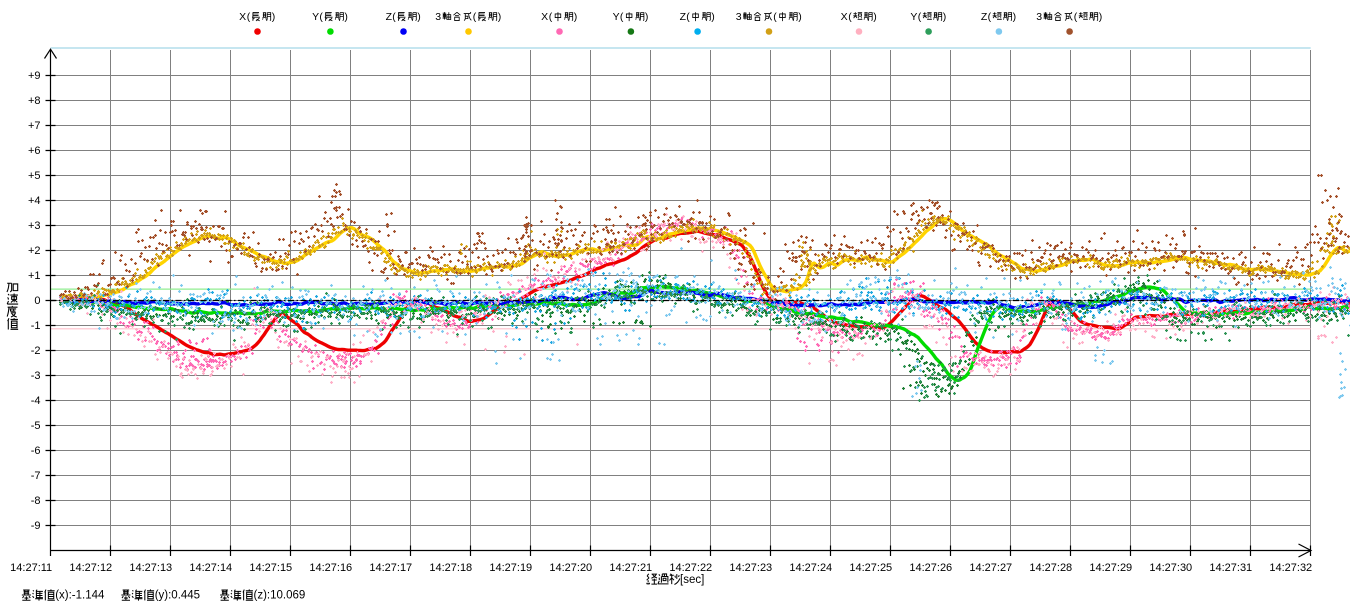  I want to click on svg-text: +3, so click(34, 226).